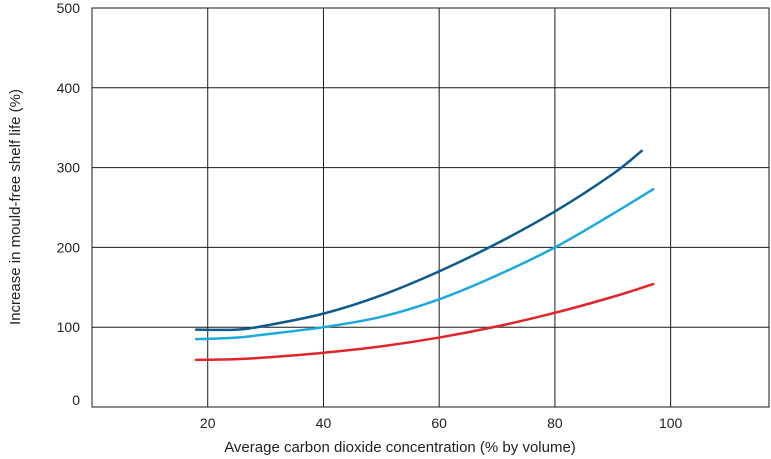 The height and width of the screenshot is (459, 771). Describe the element at coordinates (69, 168) in the screenshot. I see `y-tick-label: 300` at that location.